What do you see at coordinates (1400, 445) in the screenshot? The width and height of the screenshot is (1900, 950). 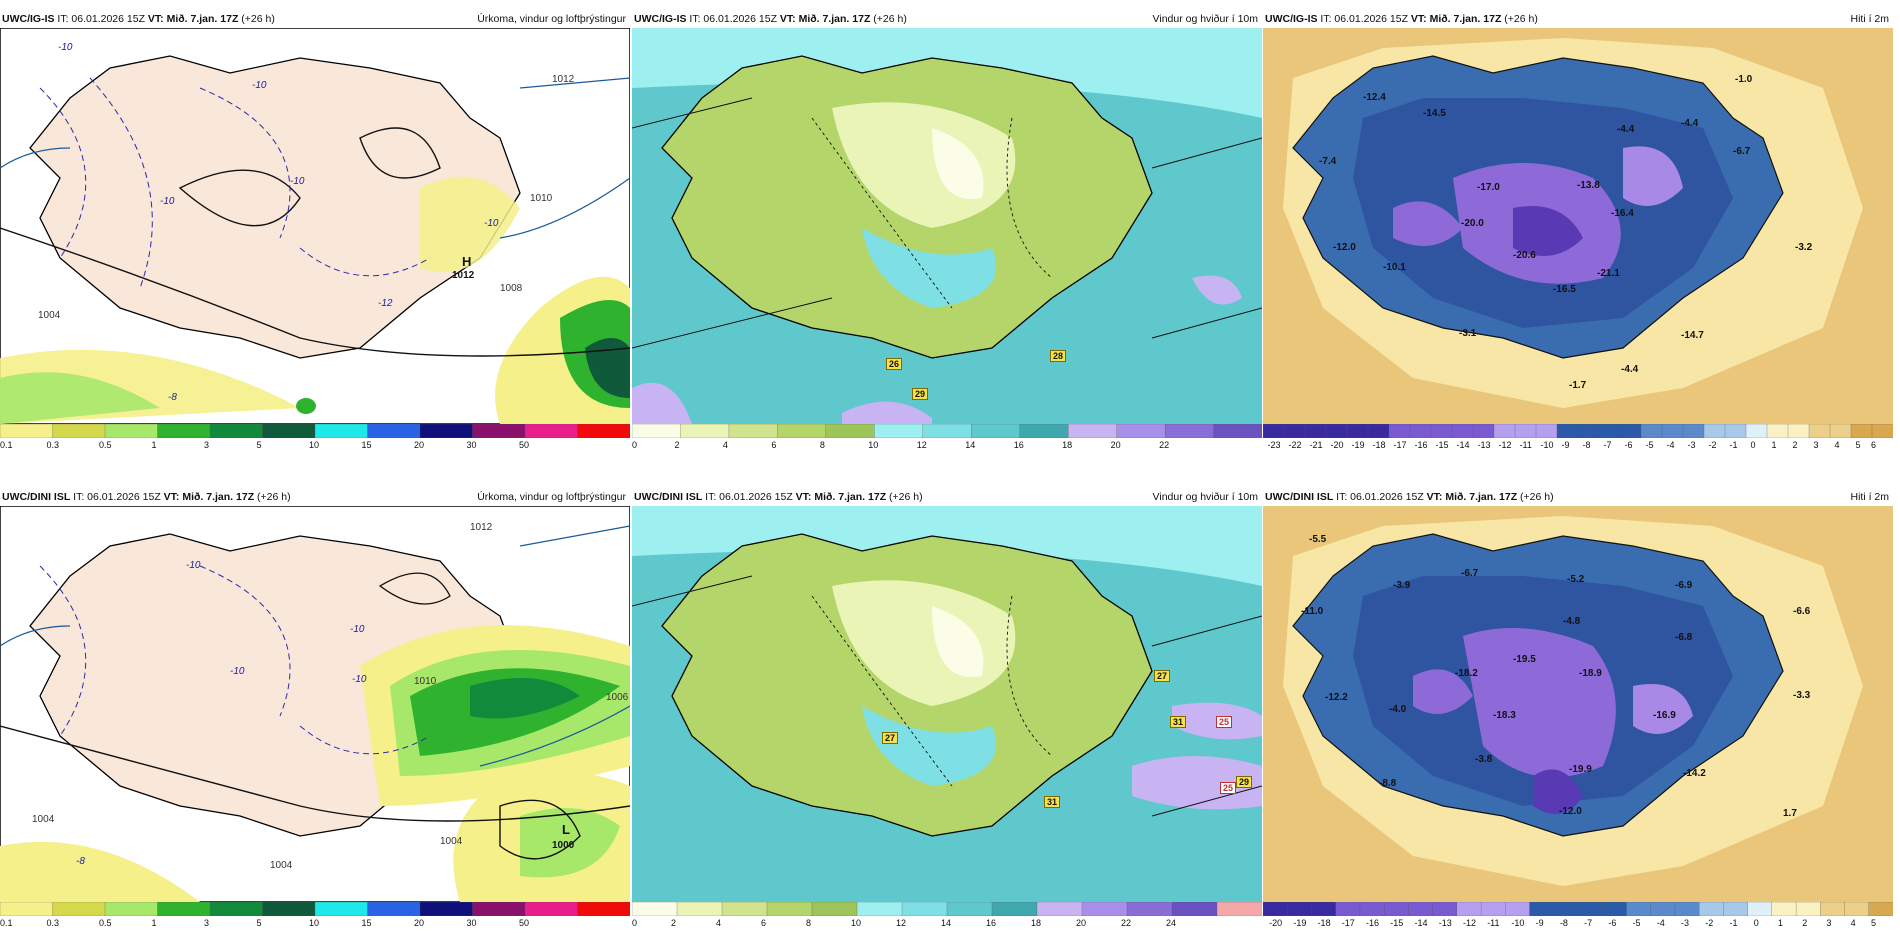 I see `colorbar-tick-label: -17` at bounding box center [1400, 445].